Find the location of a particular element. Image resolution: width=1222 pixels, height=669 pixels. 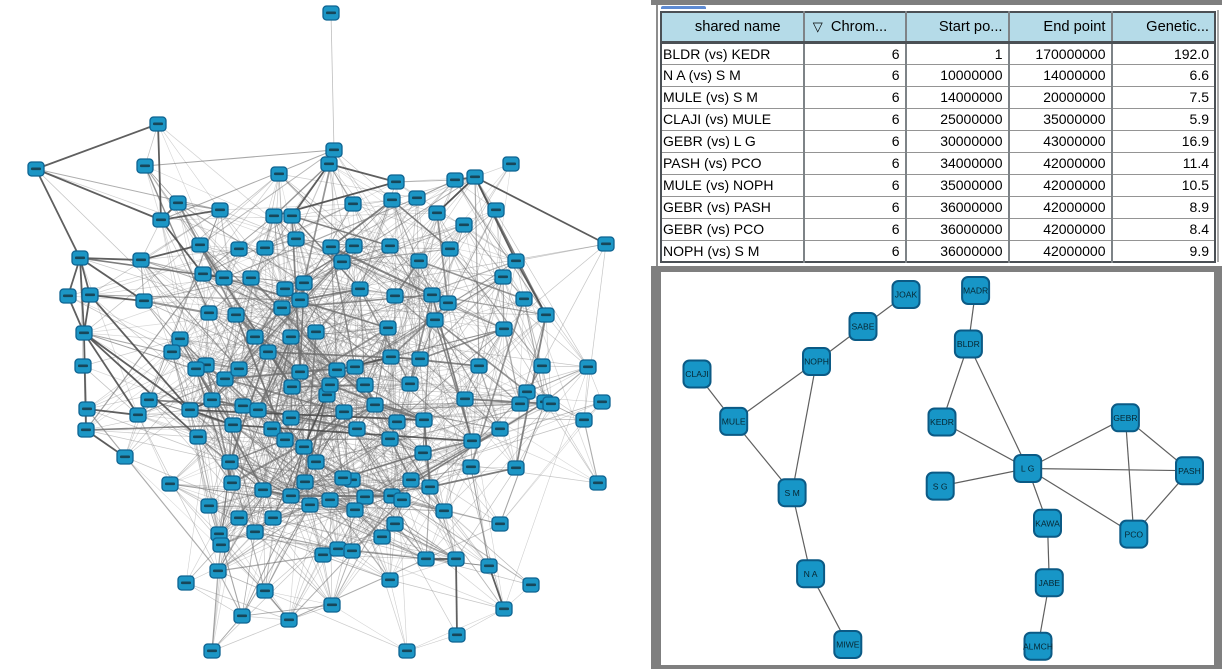

svg-text: MADR is located at coordinates (975, 290).